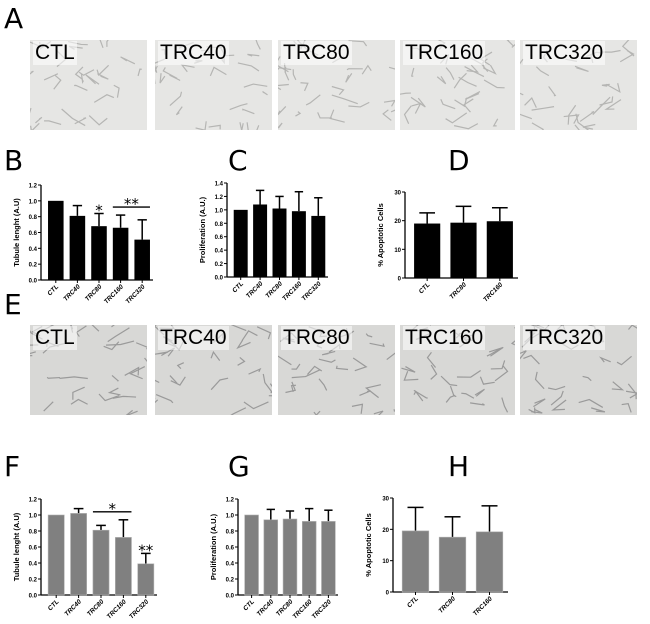  Describe the element at coordinates (459, 160) in the screenshot. I see `panel-letter-d: D` at that location.